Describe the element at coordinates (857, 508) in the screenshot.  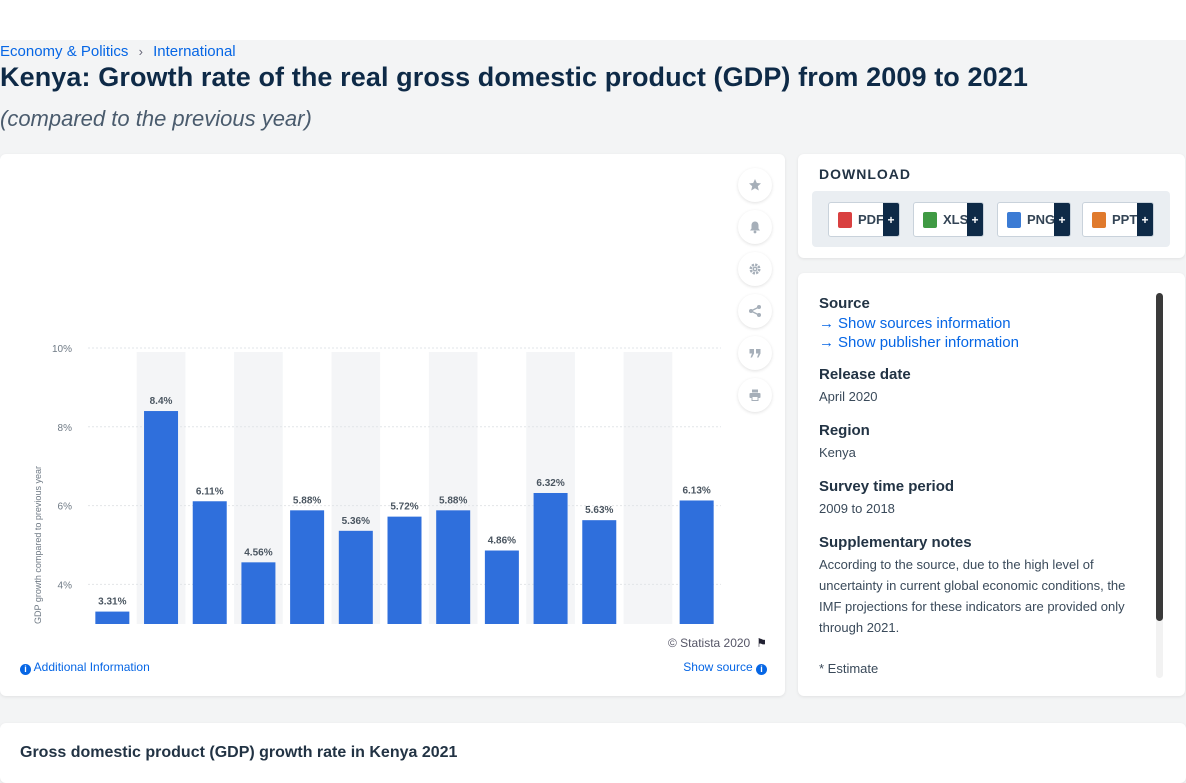
I see `survey-period-value: 2009 to 2018` at that location.